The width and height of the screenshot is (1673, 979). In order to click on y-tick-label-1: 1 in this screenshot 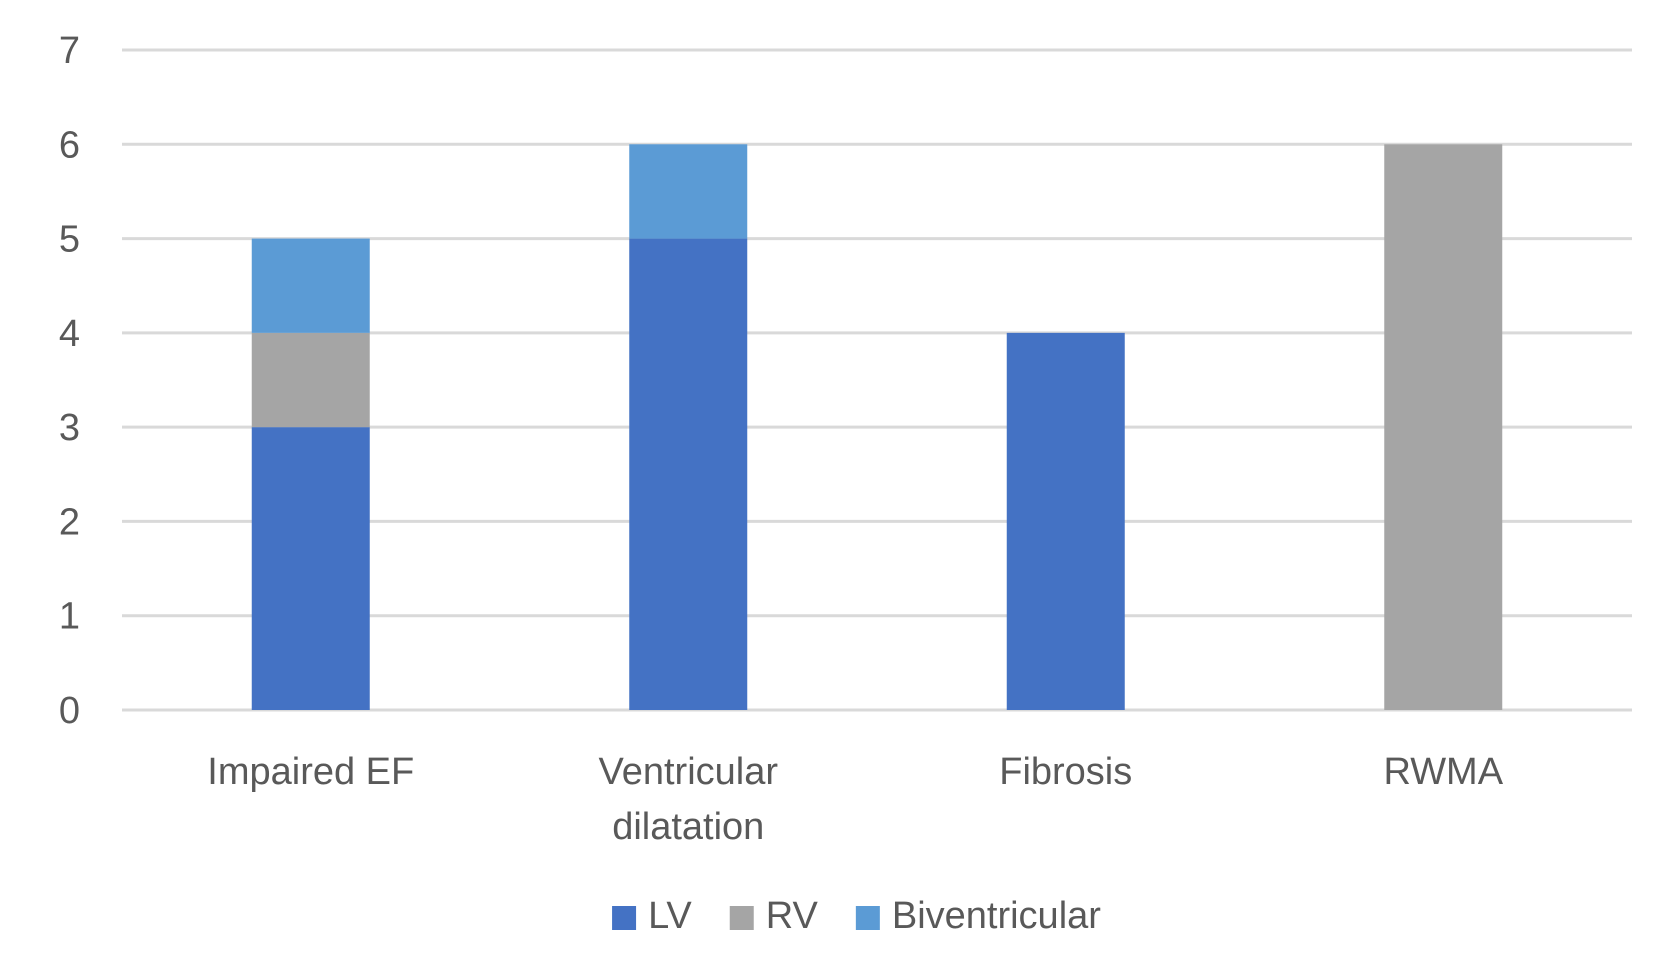, I will do `click(69, 617)`.